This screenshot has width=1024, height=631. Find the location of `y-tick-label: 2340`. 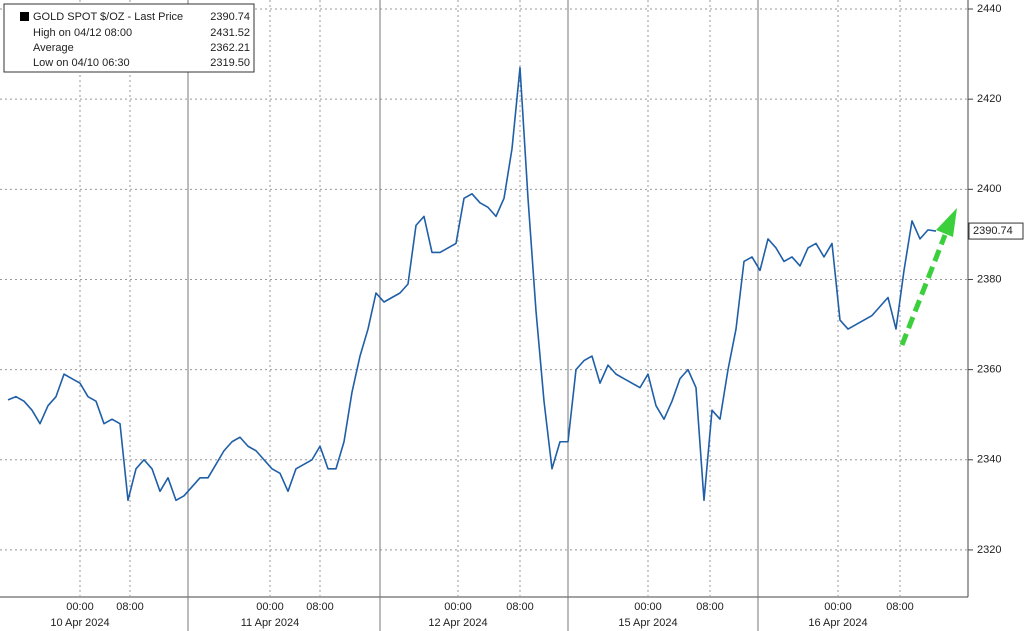

y-tick-label: 2340 is located at coordinates (989, 460).